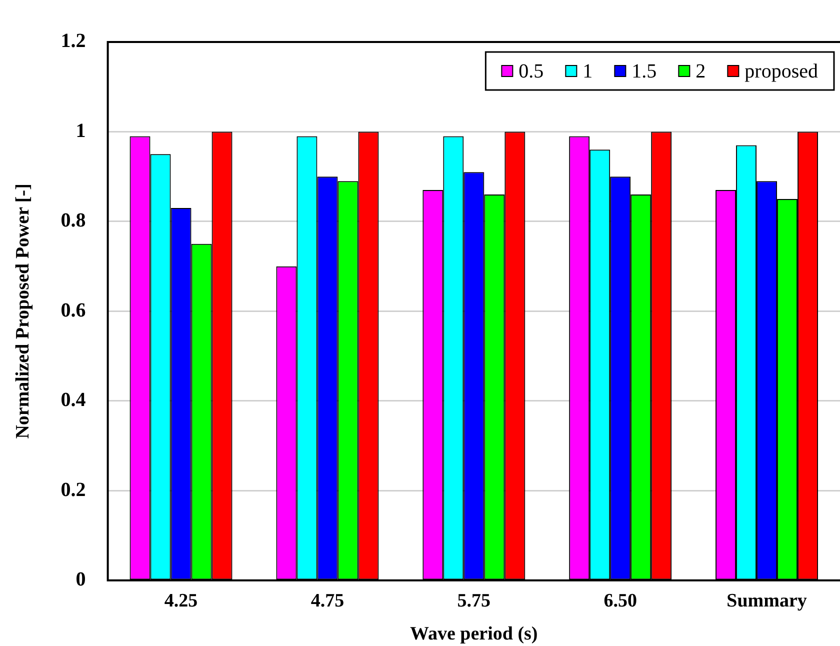 Image resolution: width=840 pixels, height=646 pixels. What do you see at coordinates (474, 601) in the screenshot?
I see `x-tick-label: 5.75` at bounding box center [474, 601].